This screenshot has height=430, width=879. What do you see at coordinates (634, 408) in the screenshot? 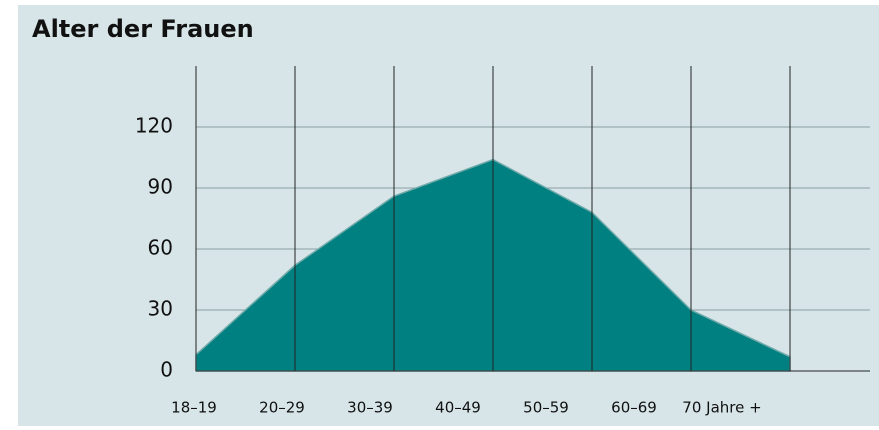
I see `x-tick-label: 60–69` at bounding box center [634, 408].